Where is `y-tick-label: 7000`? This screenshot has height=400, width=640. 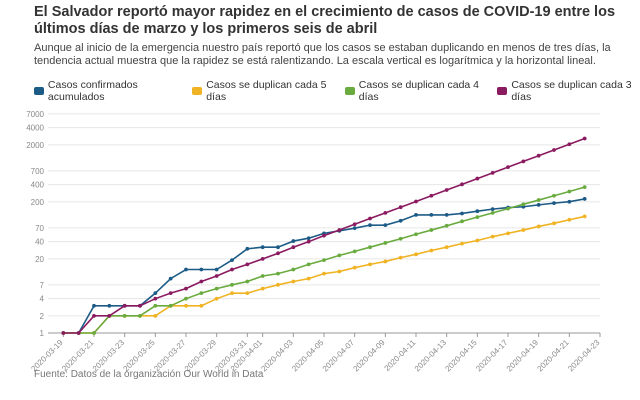 y-tick-label: 7000 is located at coordinates (35, 114).